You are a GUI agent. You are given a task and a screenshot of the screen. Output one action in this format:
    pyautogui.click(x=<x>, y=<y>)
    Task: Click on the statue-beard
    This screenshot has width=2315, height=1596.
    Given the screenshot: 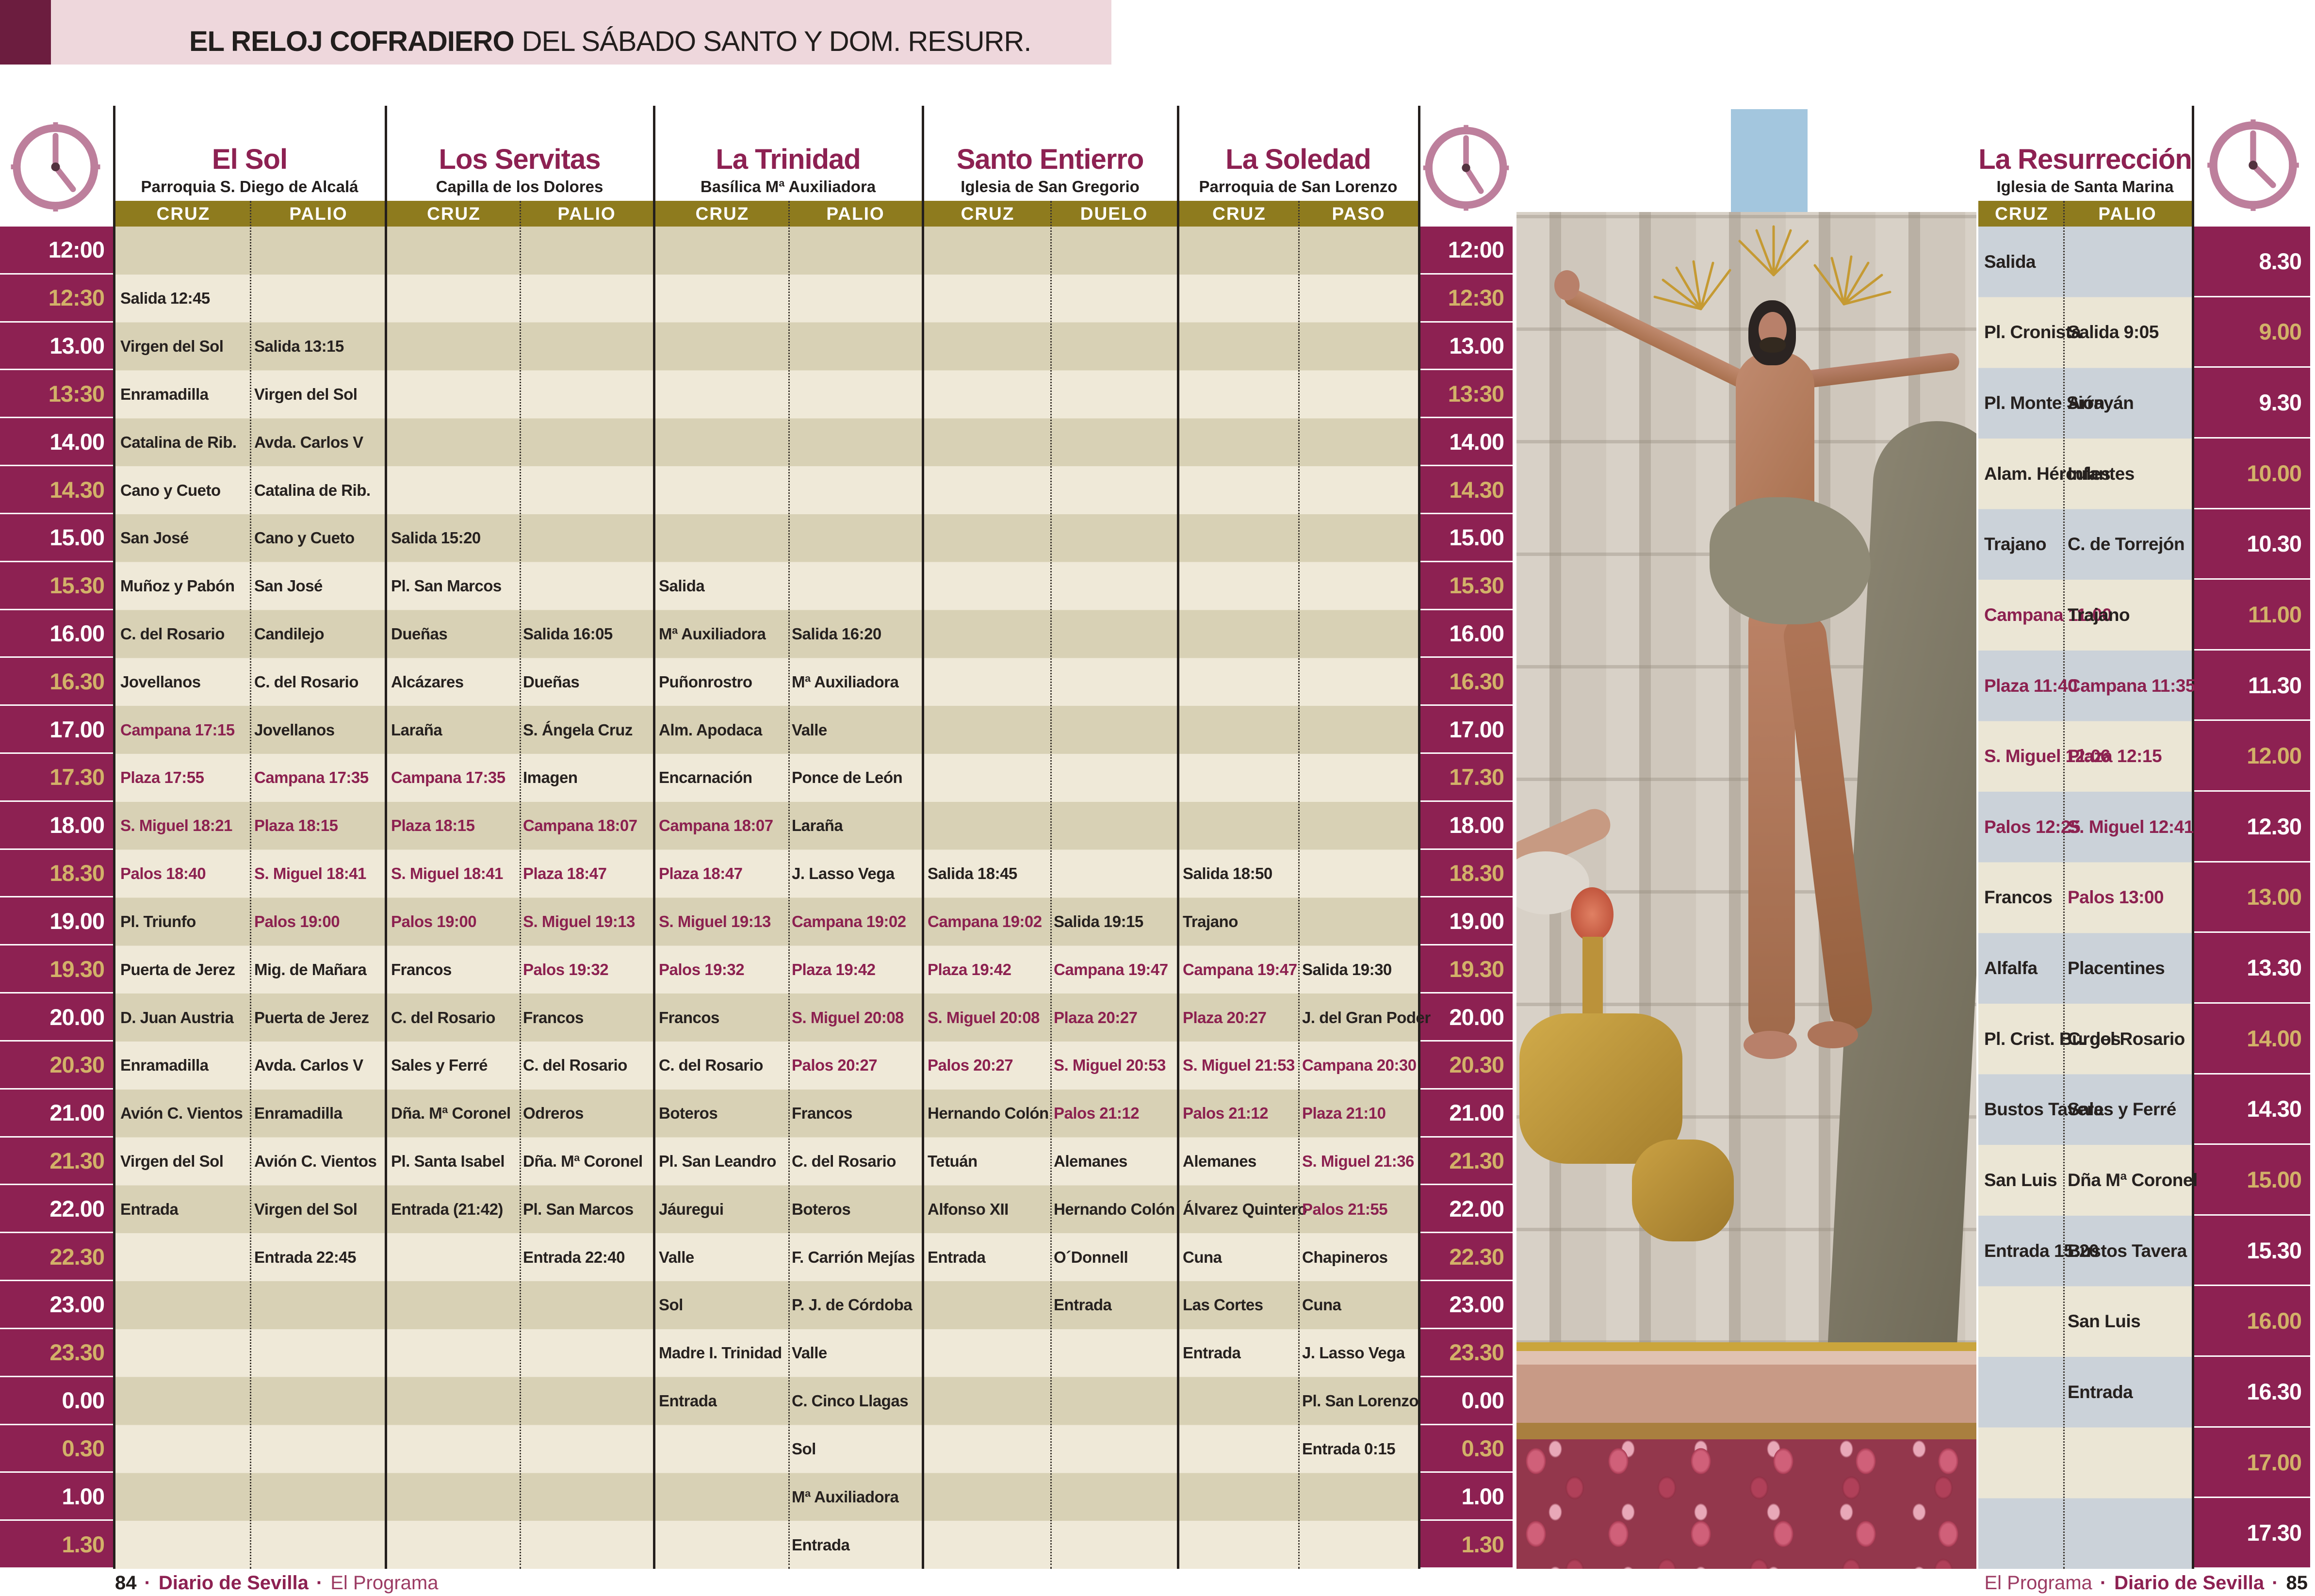 What is the action you would take?
    pyautogui.click(x=1773, y=345)
    